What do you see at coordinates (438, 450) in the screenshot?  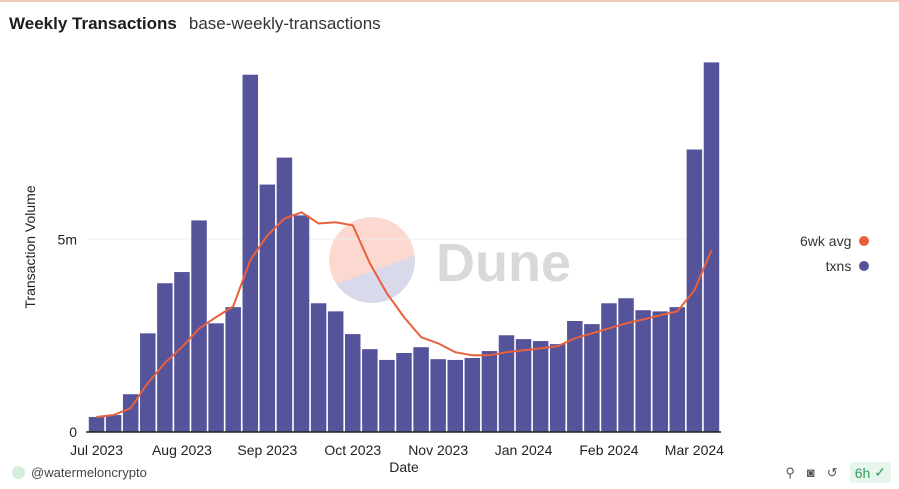 I see `x-tick-label: Nov 2023` at bounding box center [438, 450].